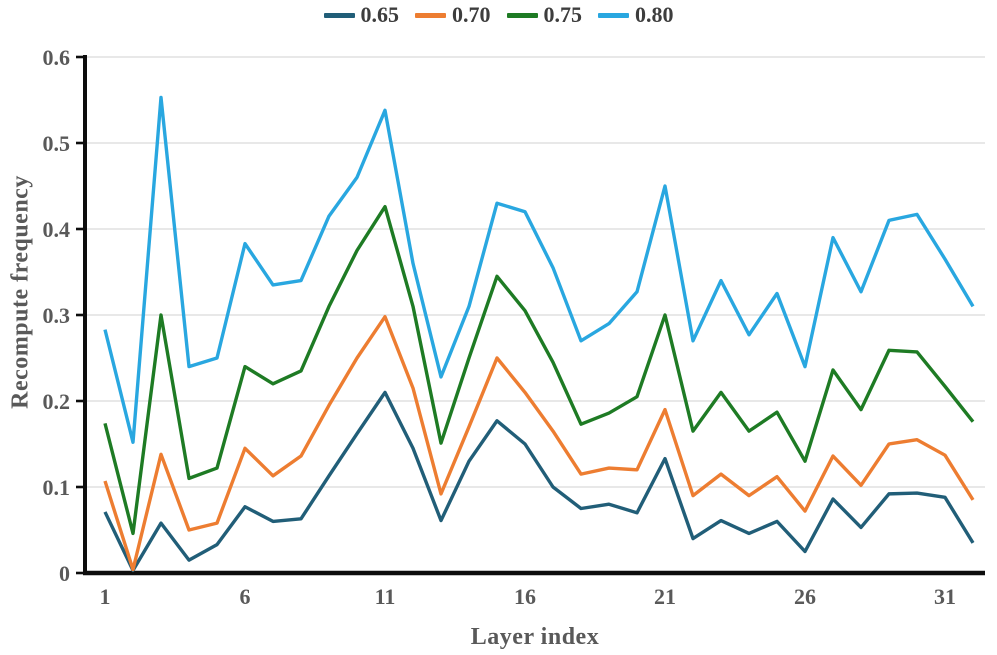  Describe the element at coordinates (805, 596) in the screenshot. I see `x-tick-label: 26` at that location.